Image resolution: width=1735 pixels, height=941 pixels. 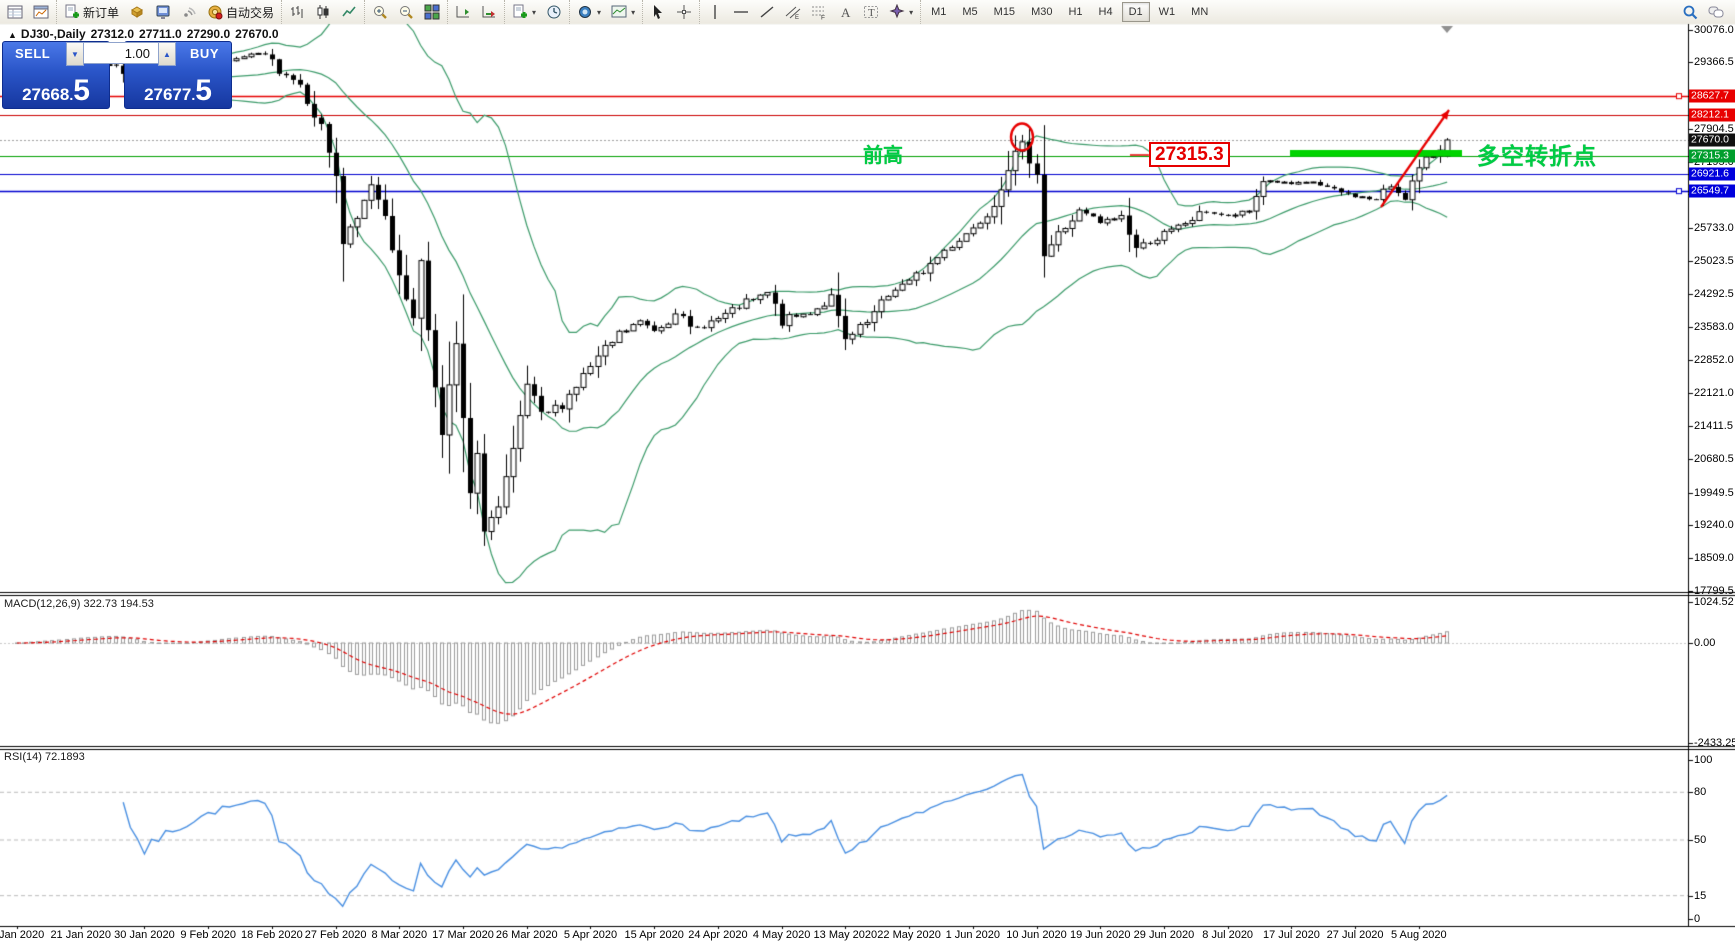 What do you see at coordinates (883, 156) in the screenshot?
I see `prev-high-annotation: 前高` at bounding box center [883, 156].